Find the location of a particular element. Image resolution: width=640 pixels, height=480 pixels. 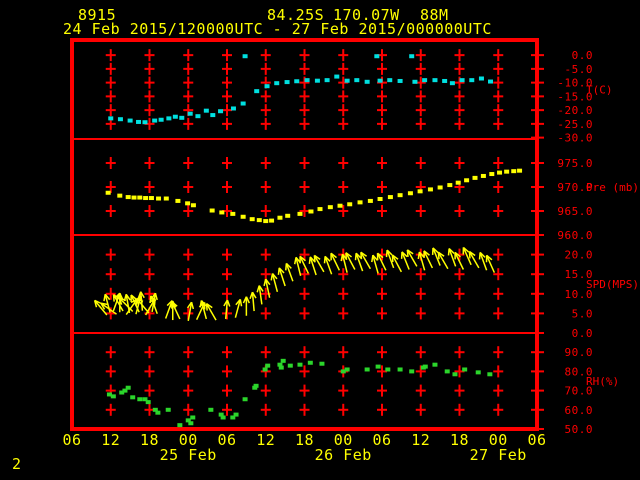

svg-text: RH(%) is located at coordinates (602, 381).